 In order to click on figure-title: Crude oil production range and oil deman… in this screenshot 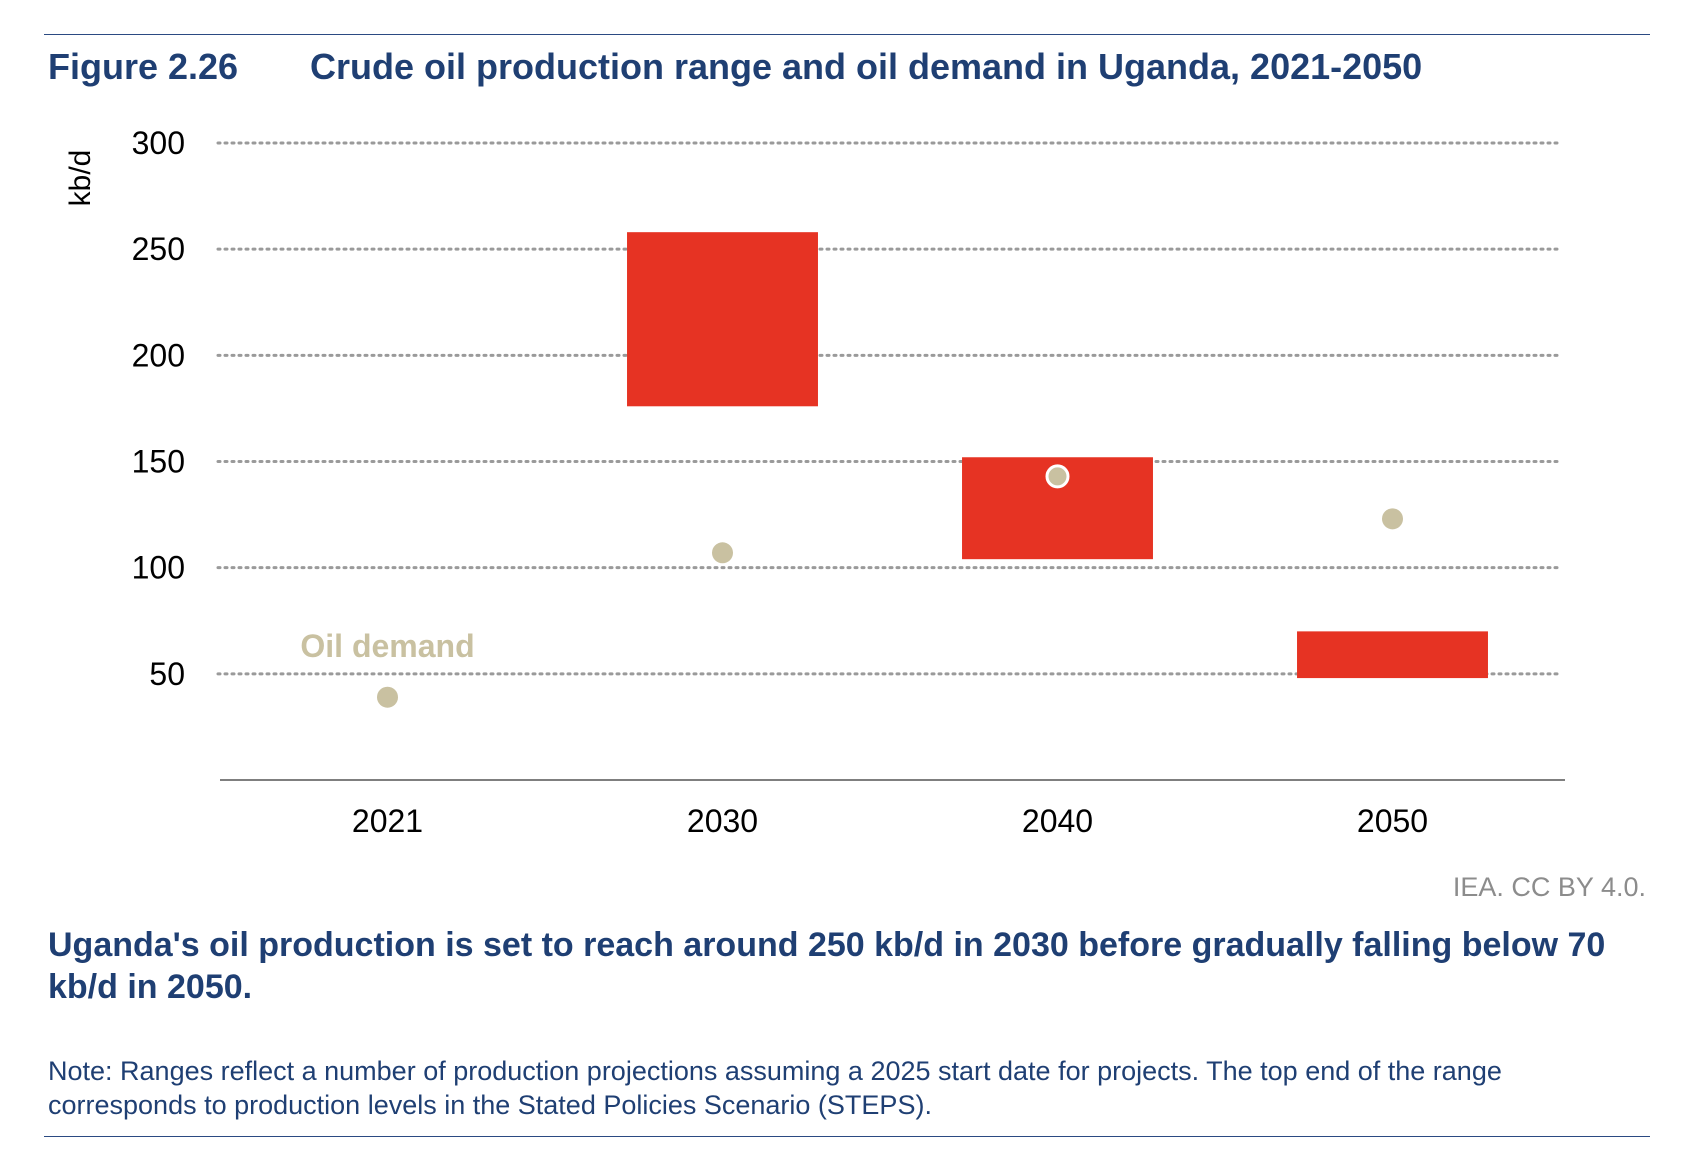, I will do `click(866, 66)`.